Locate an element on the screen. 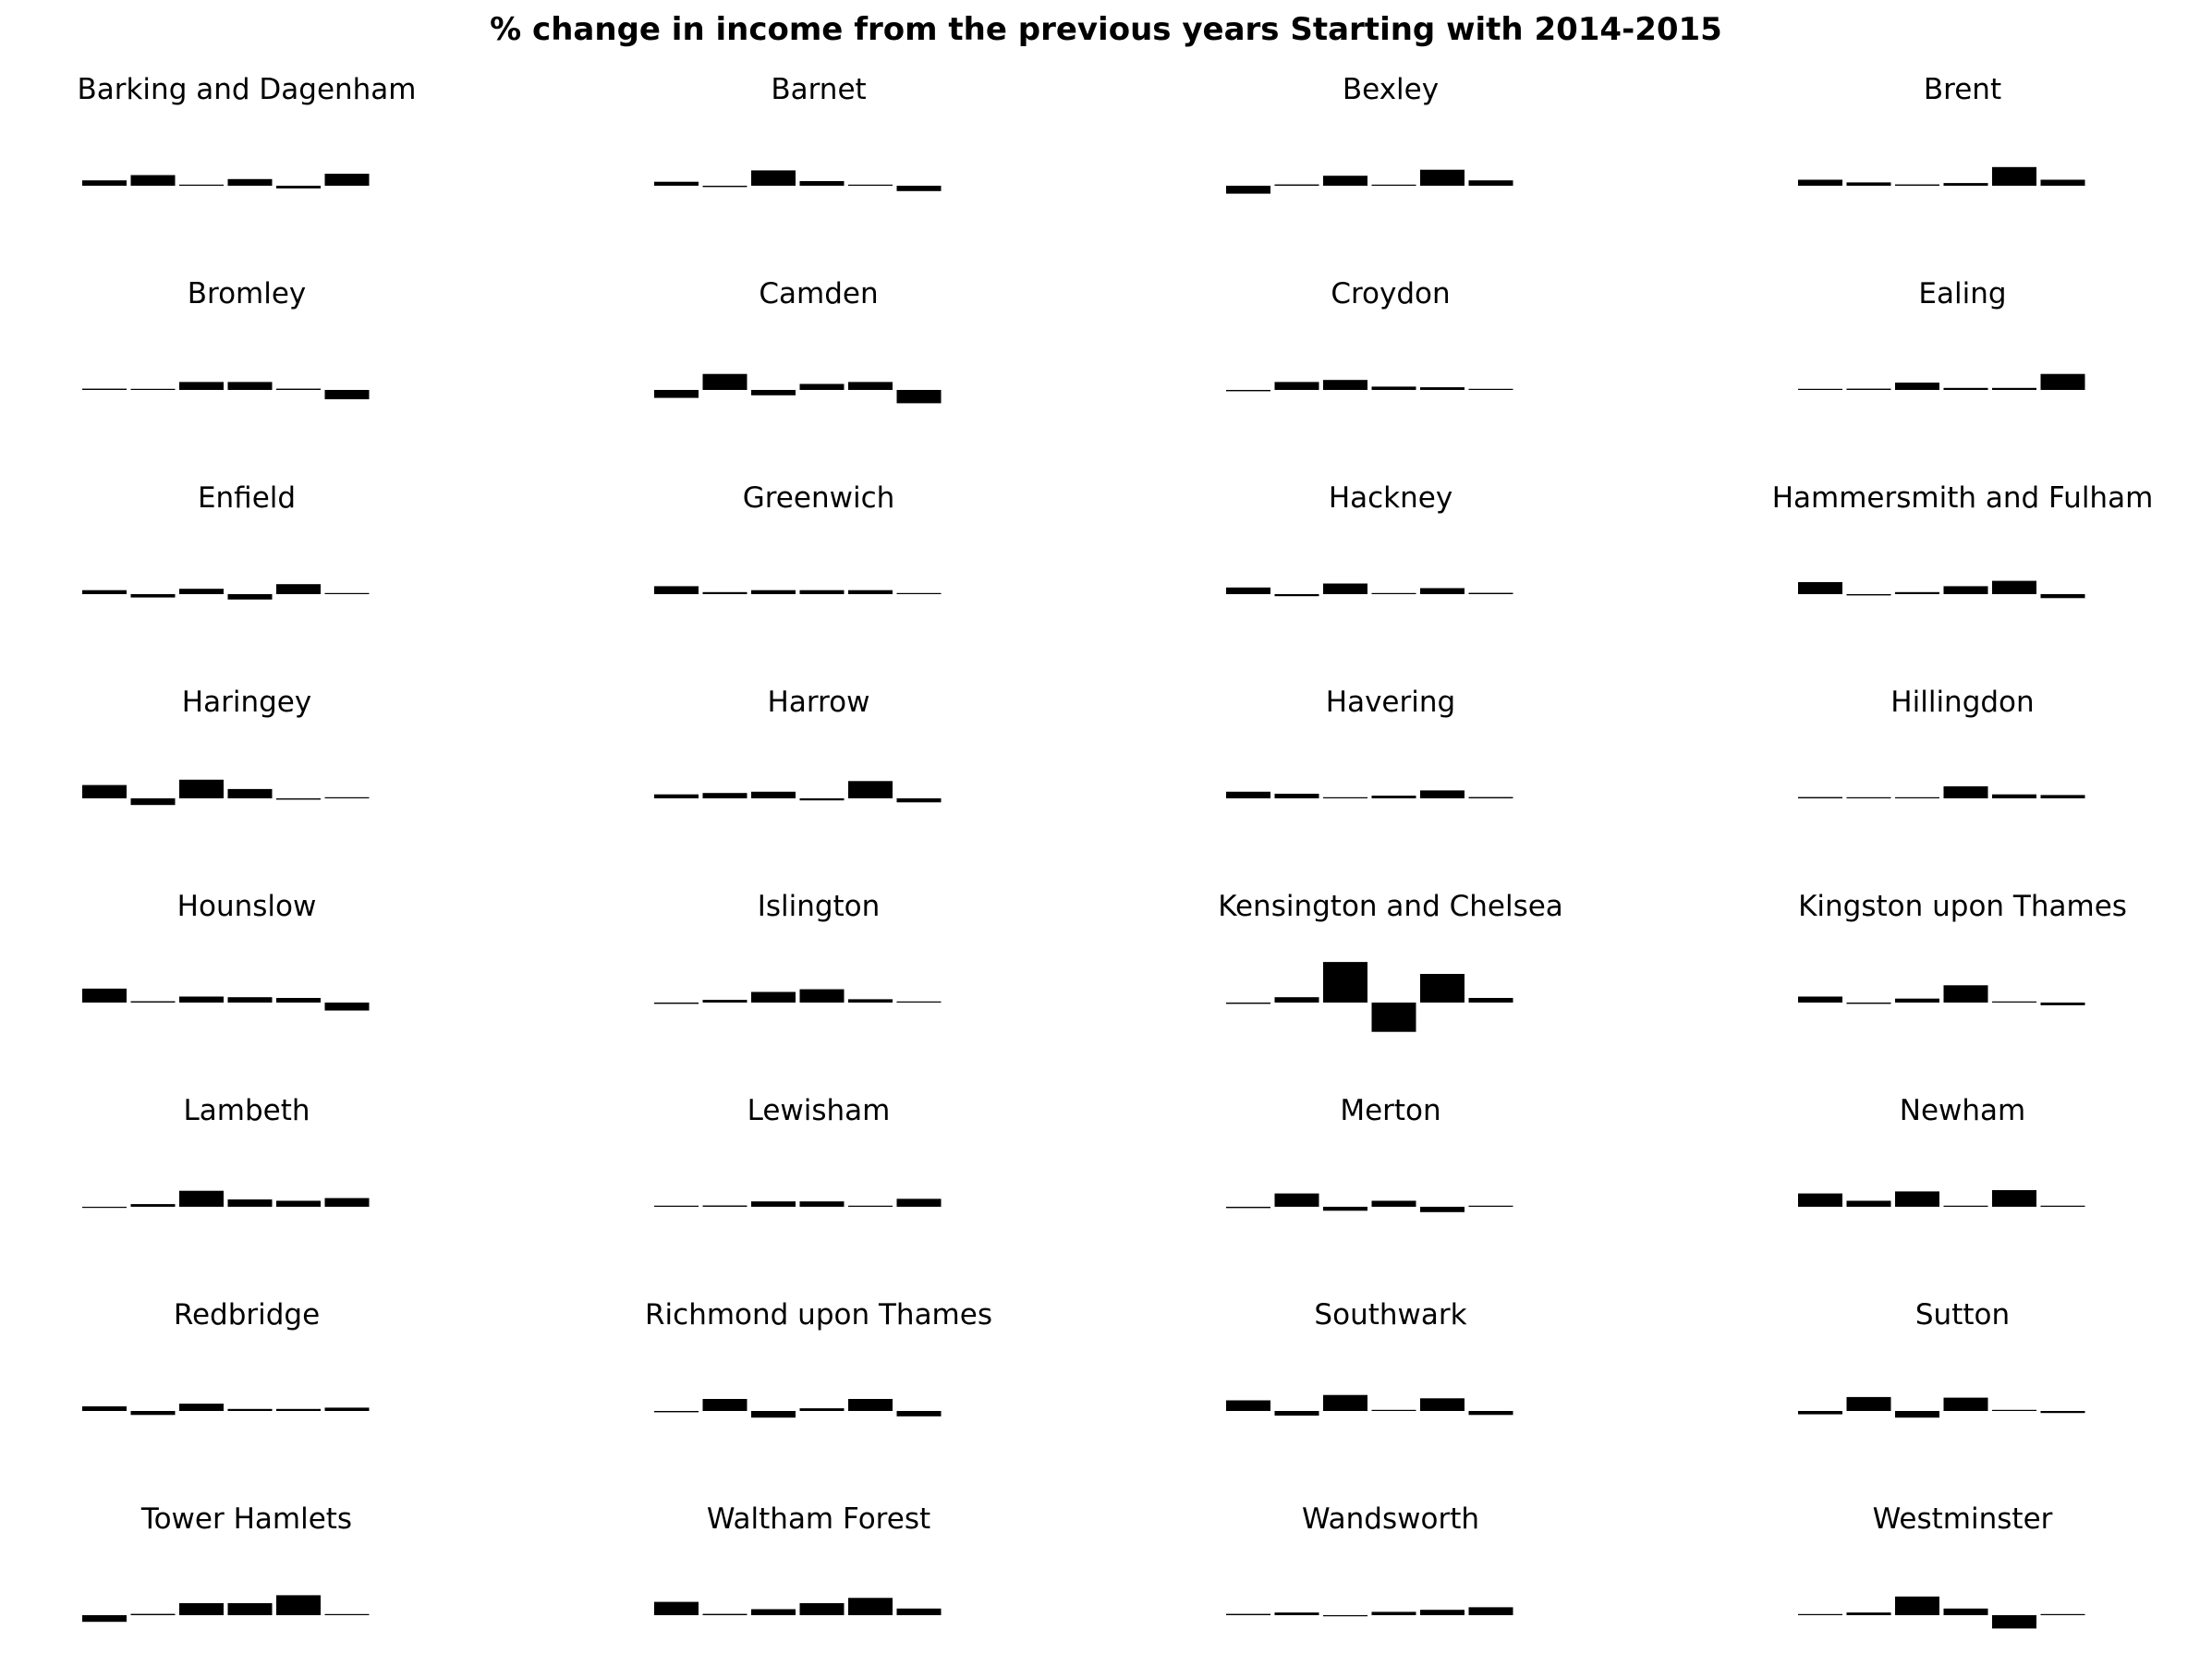  panel: Waltham Forest is located at coordinates (798, 1558).